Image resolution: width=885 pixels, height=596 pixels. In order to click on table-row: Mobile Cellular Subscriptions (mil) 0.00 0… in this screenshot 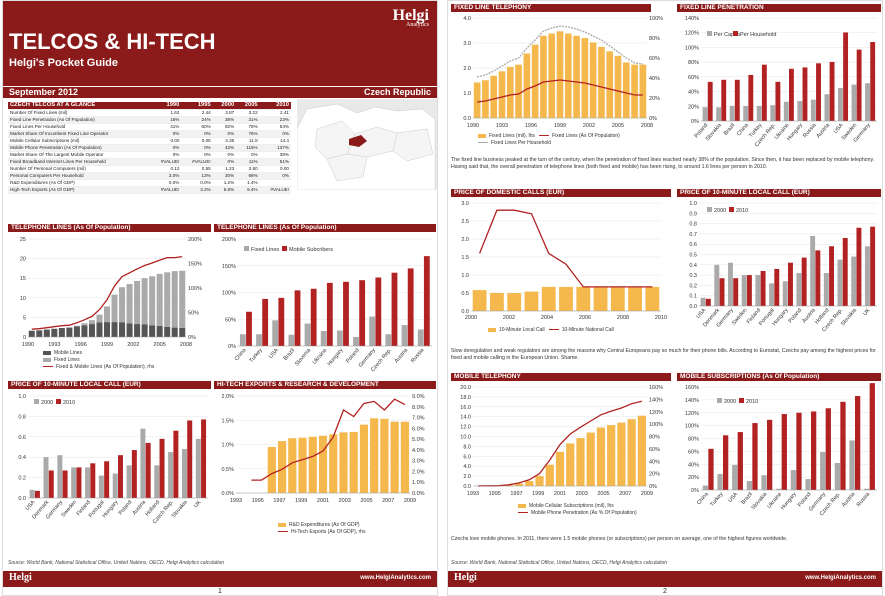, I will do `click(149, 141)`.